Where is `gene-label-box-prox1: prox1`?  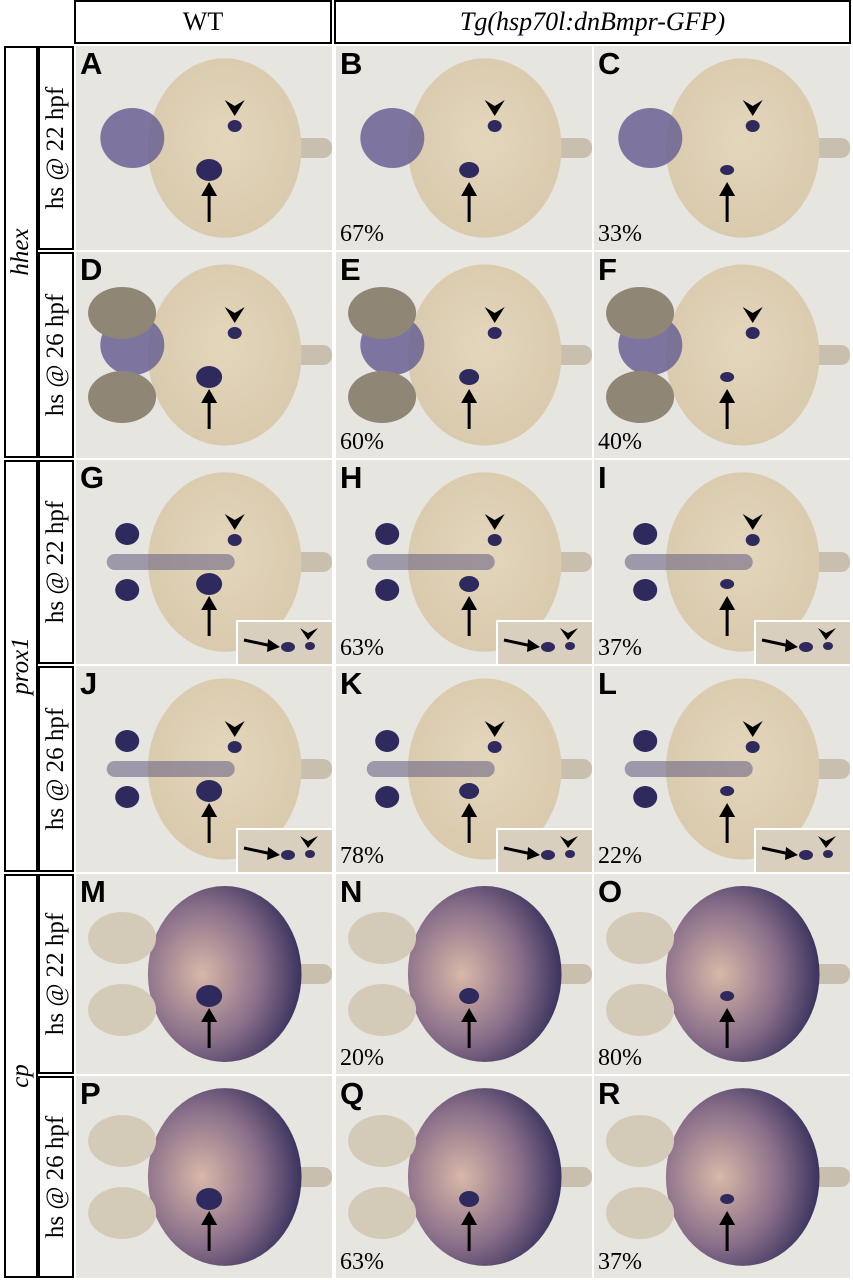 gene-label-box-prox1: prox1 is located at coordinates (21, 666).